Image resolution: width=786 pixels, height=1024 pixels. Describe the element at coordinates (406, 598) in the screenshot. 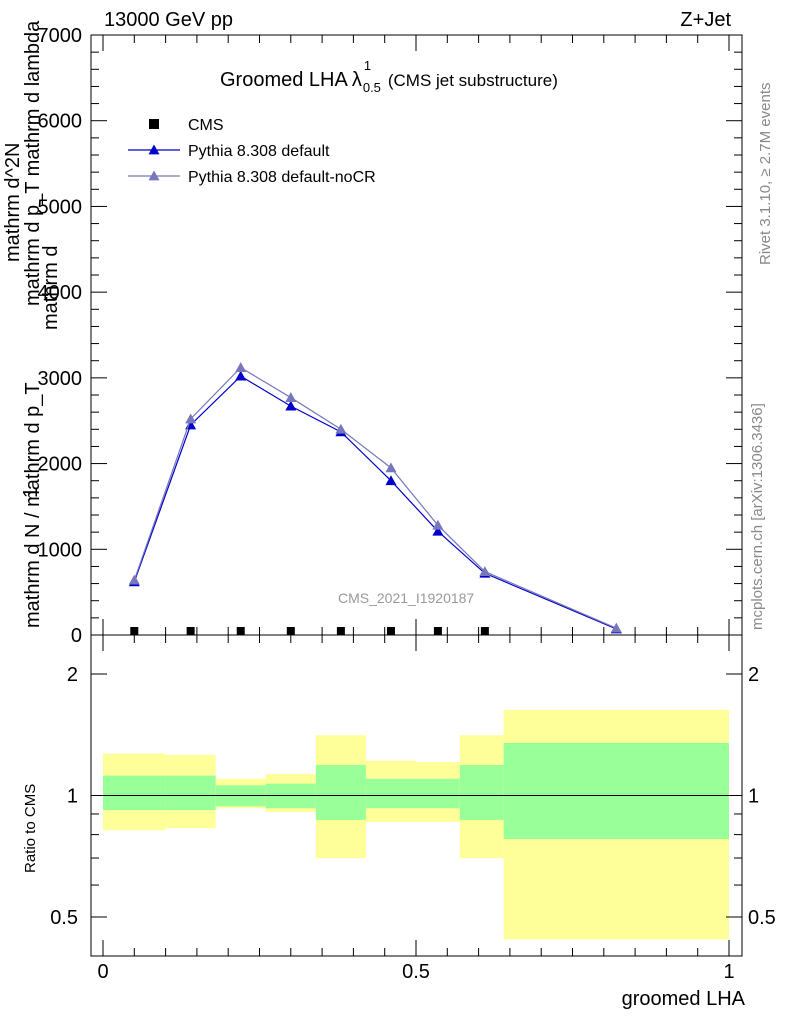

I see `analysis-watermark: CMS_2021_I1920187` at that location.